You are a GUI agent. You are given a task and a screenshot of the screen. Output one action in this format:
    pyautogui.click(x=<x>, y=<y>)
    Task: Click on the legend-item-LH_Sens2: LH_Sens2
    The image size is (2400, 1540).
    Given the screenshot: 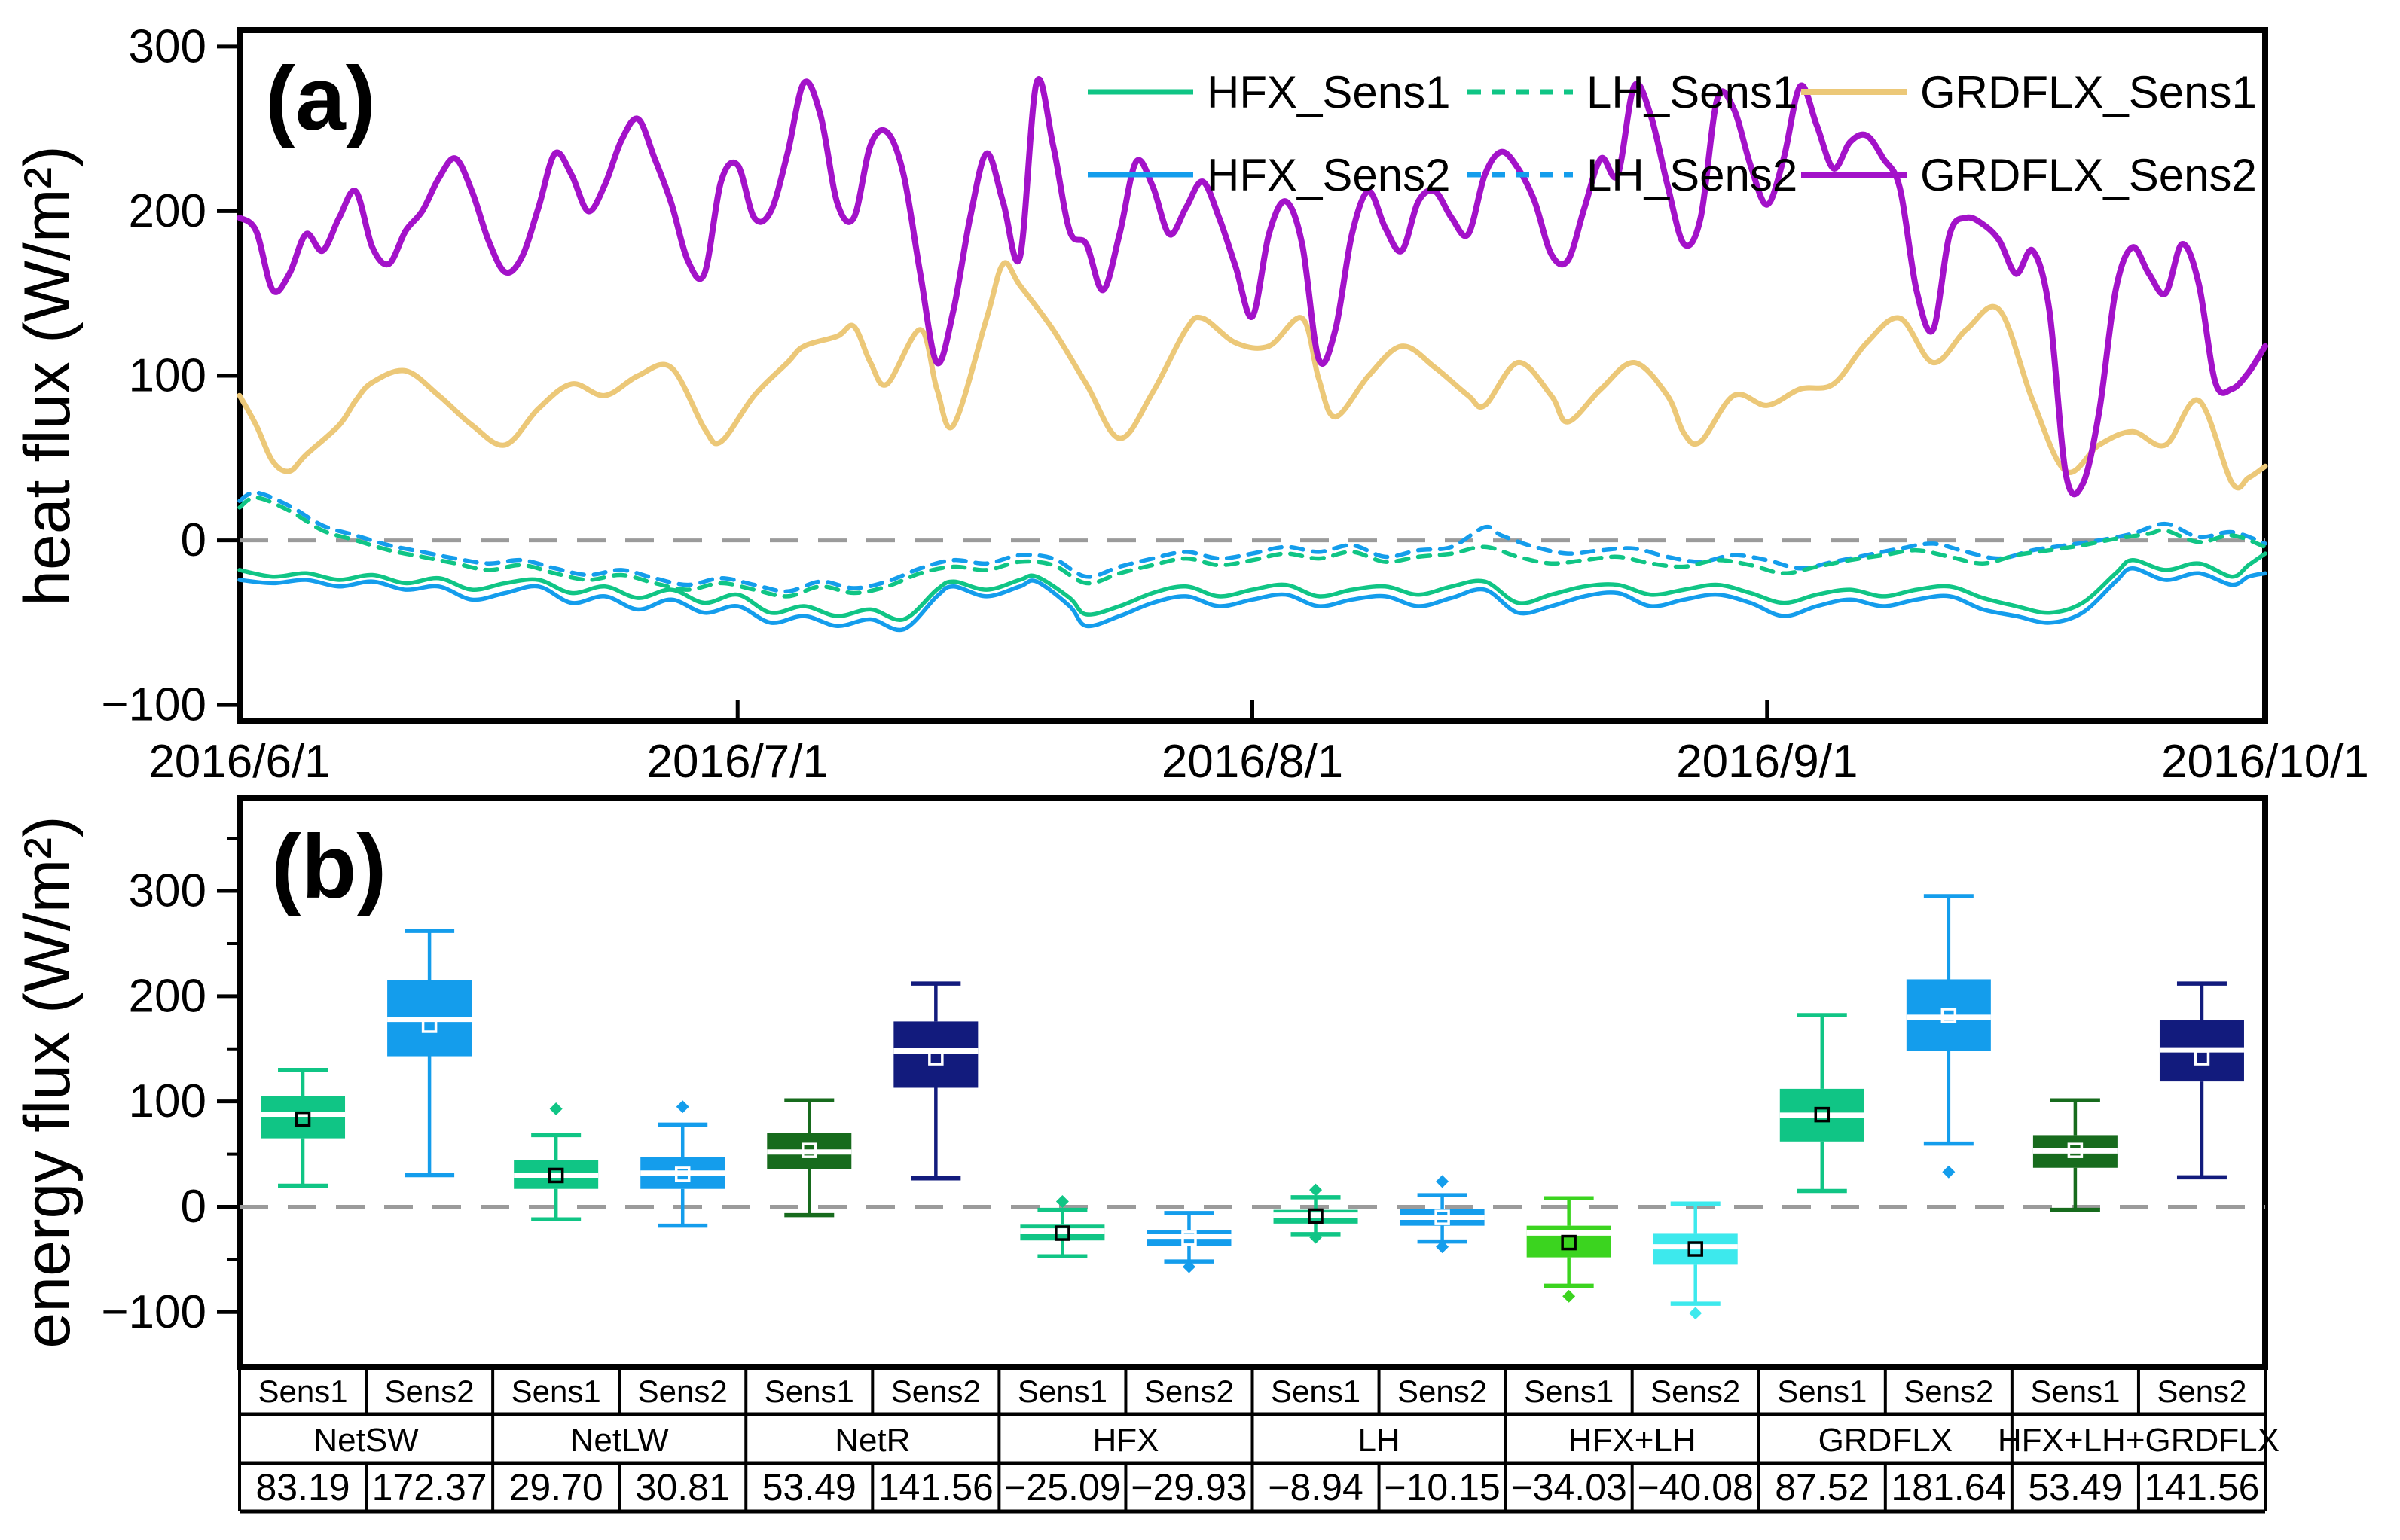 What is the action you would take?
    pyautogui.click(x=1632, y=175)
    